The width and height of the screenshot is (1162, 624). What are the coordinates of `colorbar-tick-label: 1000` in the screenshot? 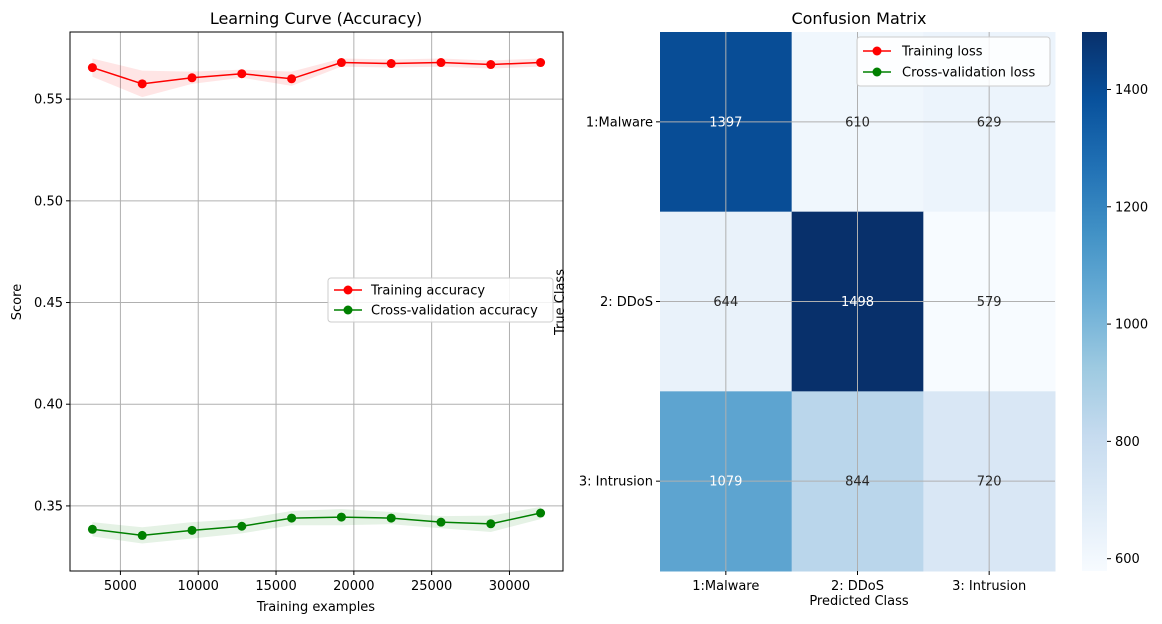 It's located at (1131, 325).